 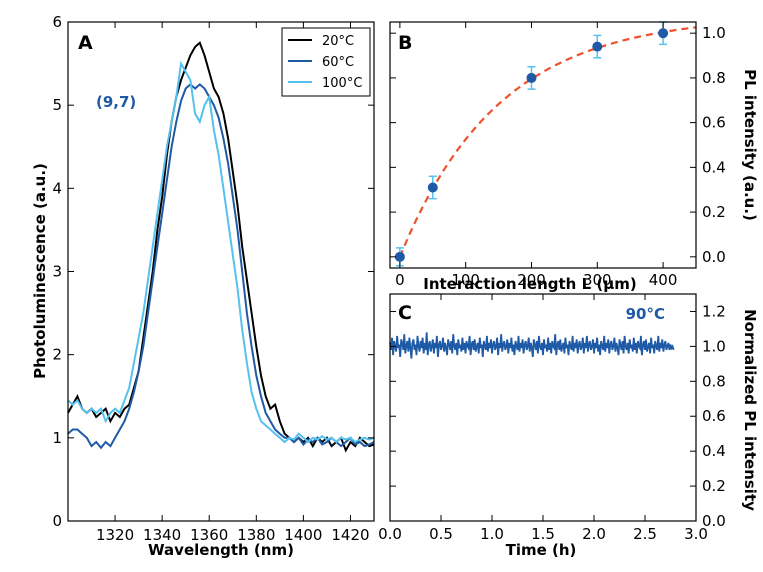 What do you see at coordinates (116, 102) in the screenshot?
I see `panel-a-annotation: (9,7)` at bounding box center [116, 102].